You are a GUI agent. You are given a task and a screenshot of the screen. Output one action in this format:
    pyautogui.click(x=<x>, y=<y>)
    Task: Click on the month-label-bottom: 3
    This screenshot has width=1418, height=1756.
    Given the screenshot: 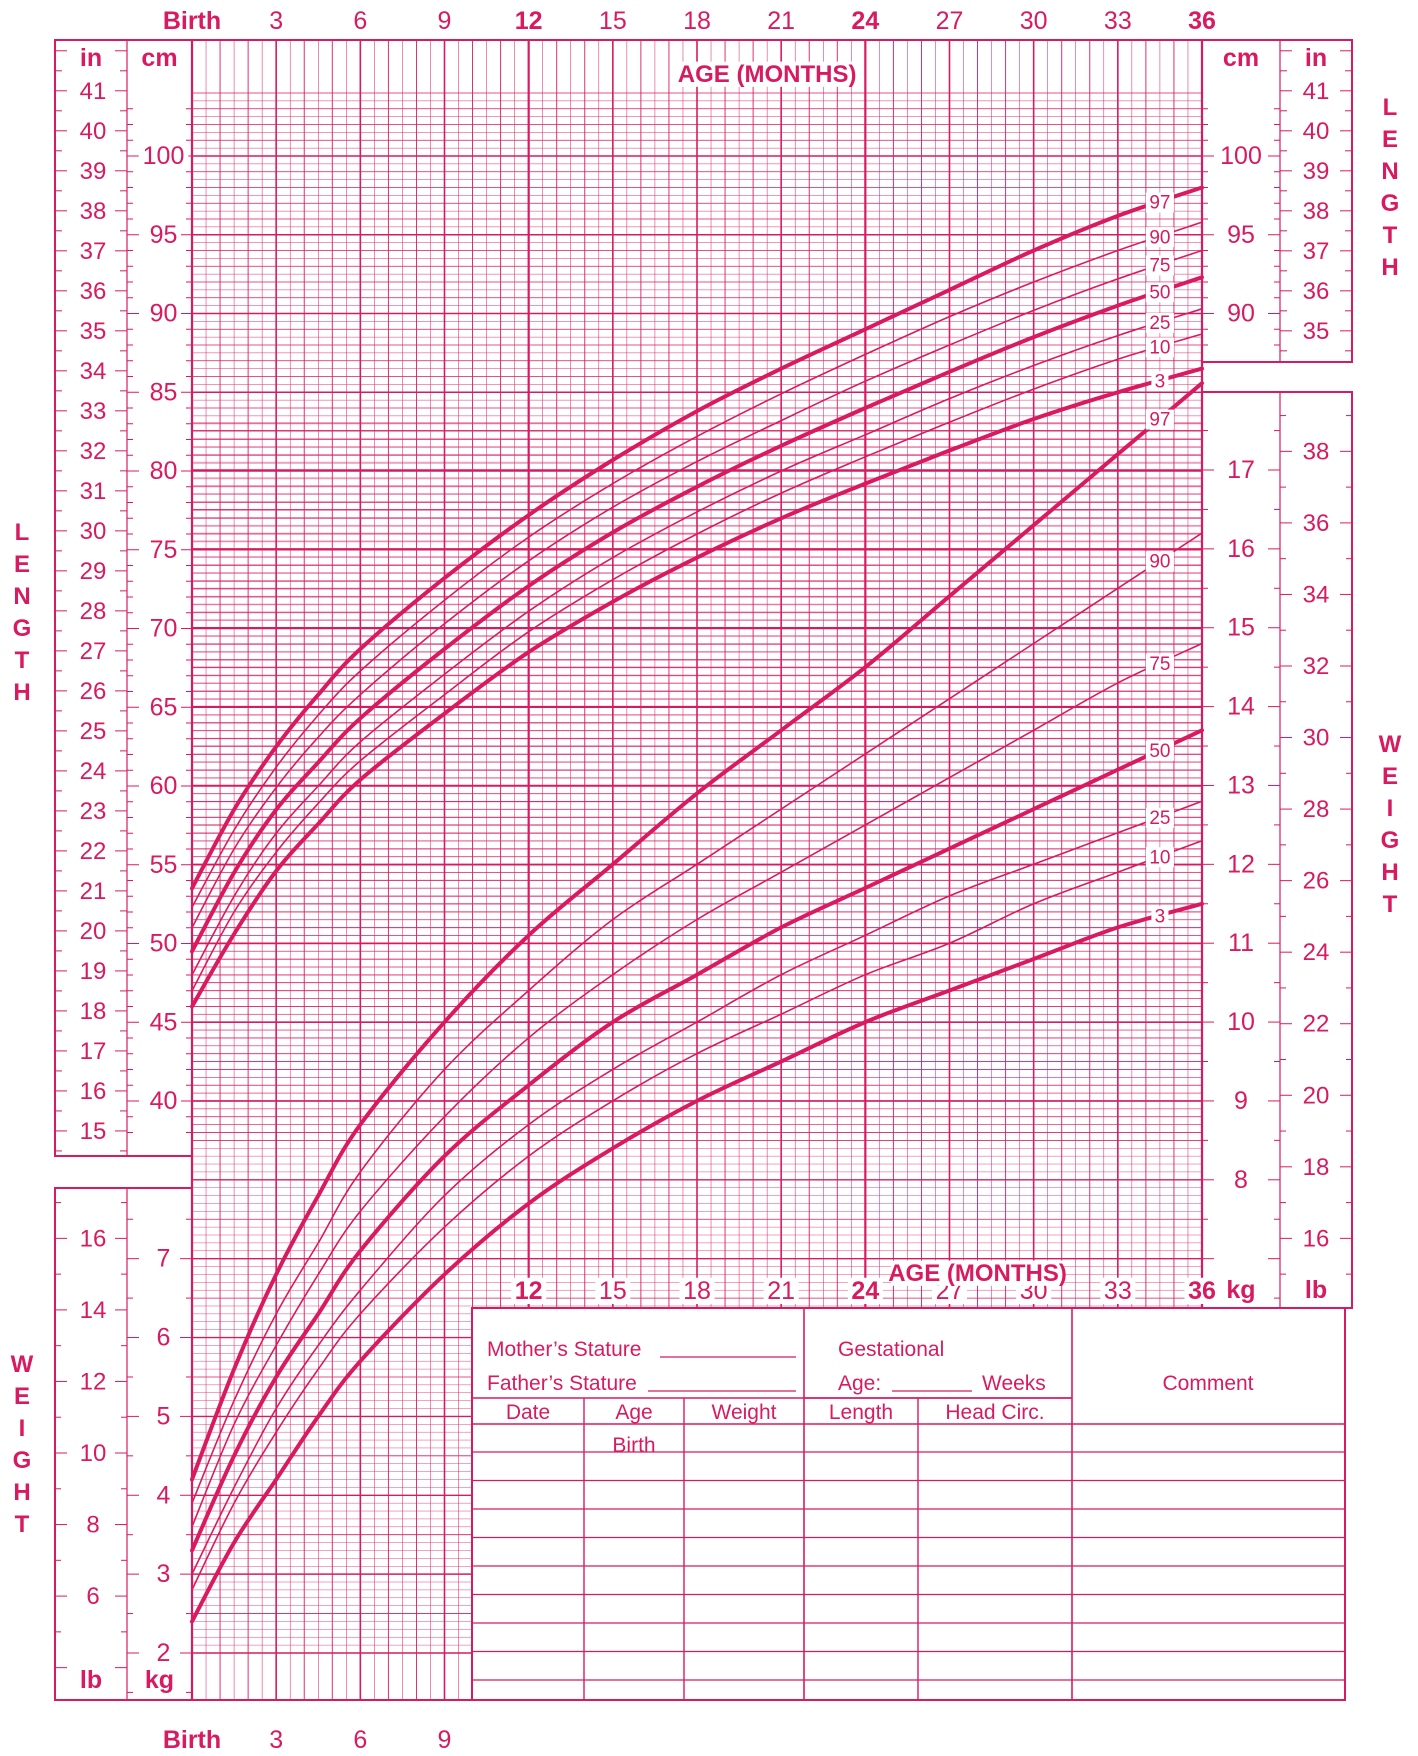 What is the action you would take?
    pyautogui.click(x=276, y=1740)
    